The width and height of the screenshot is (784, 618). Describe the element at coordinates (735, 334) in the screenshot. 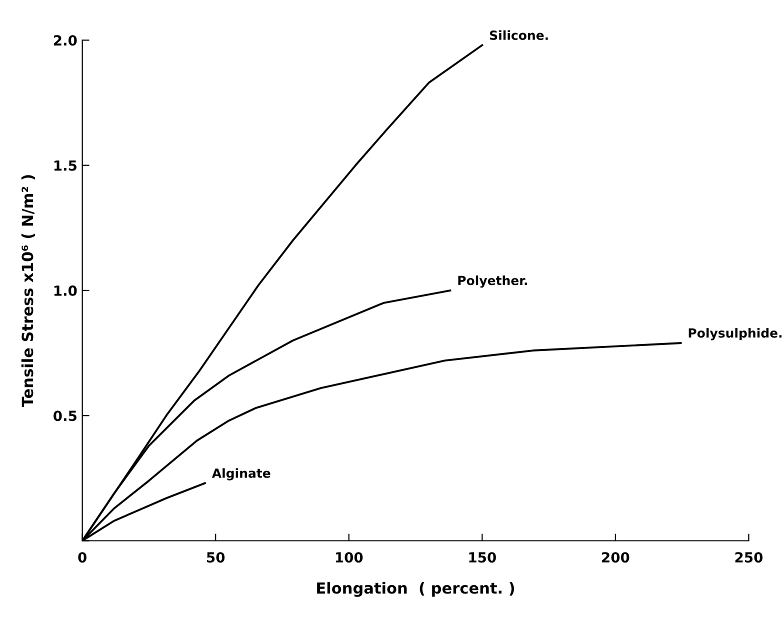

I see `series-label: Polysulphide.` at that location.